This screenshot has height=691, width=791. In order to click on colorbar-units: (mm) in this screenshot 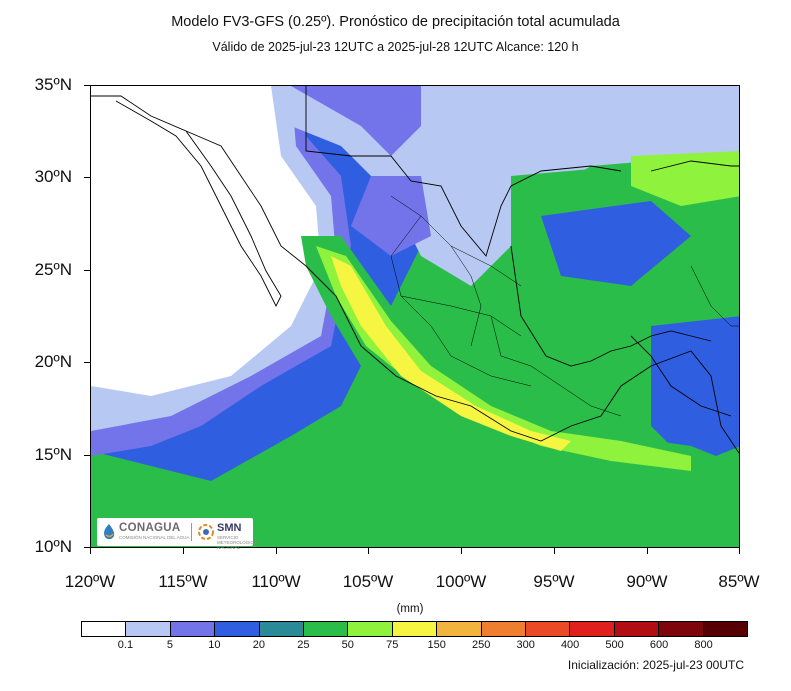, I will do `click(410, 609)`.